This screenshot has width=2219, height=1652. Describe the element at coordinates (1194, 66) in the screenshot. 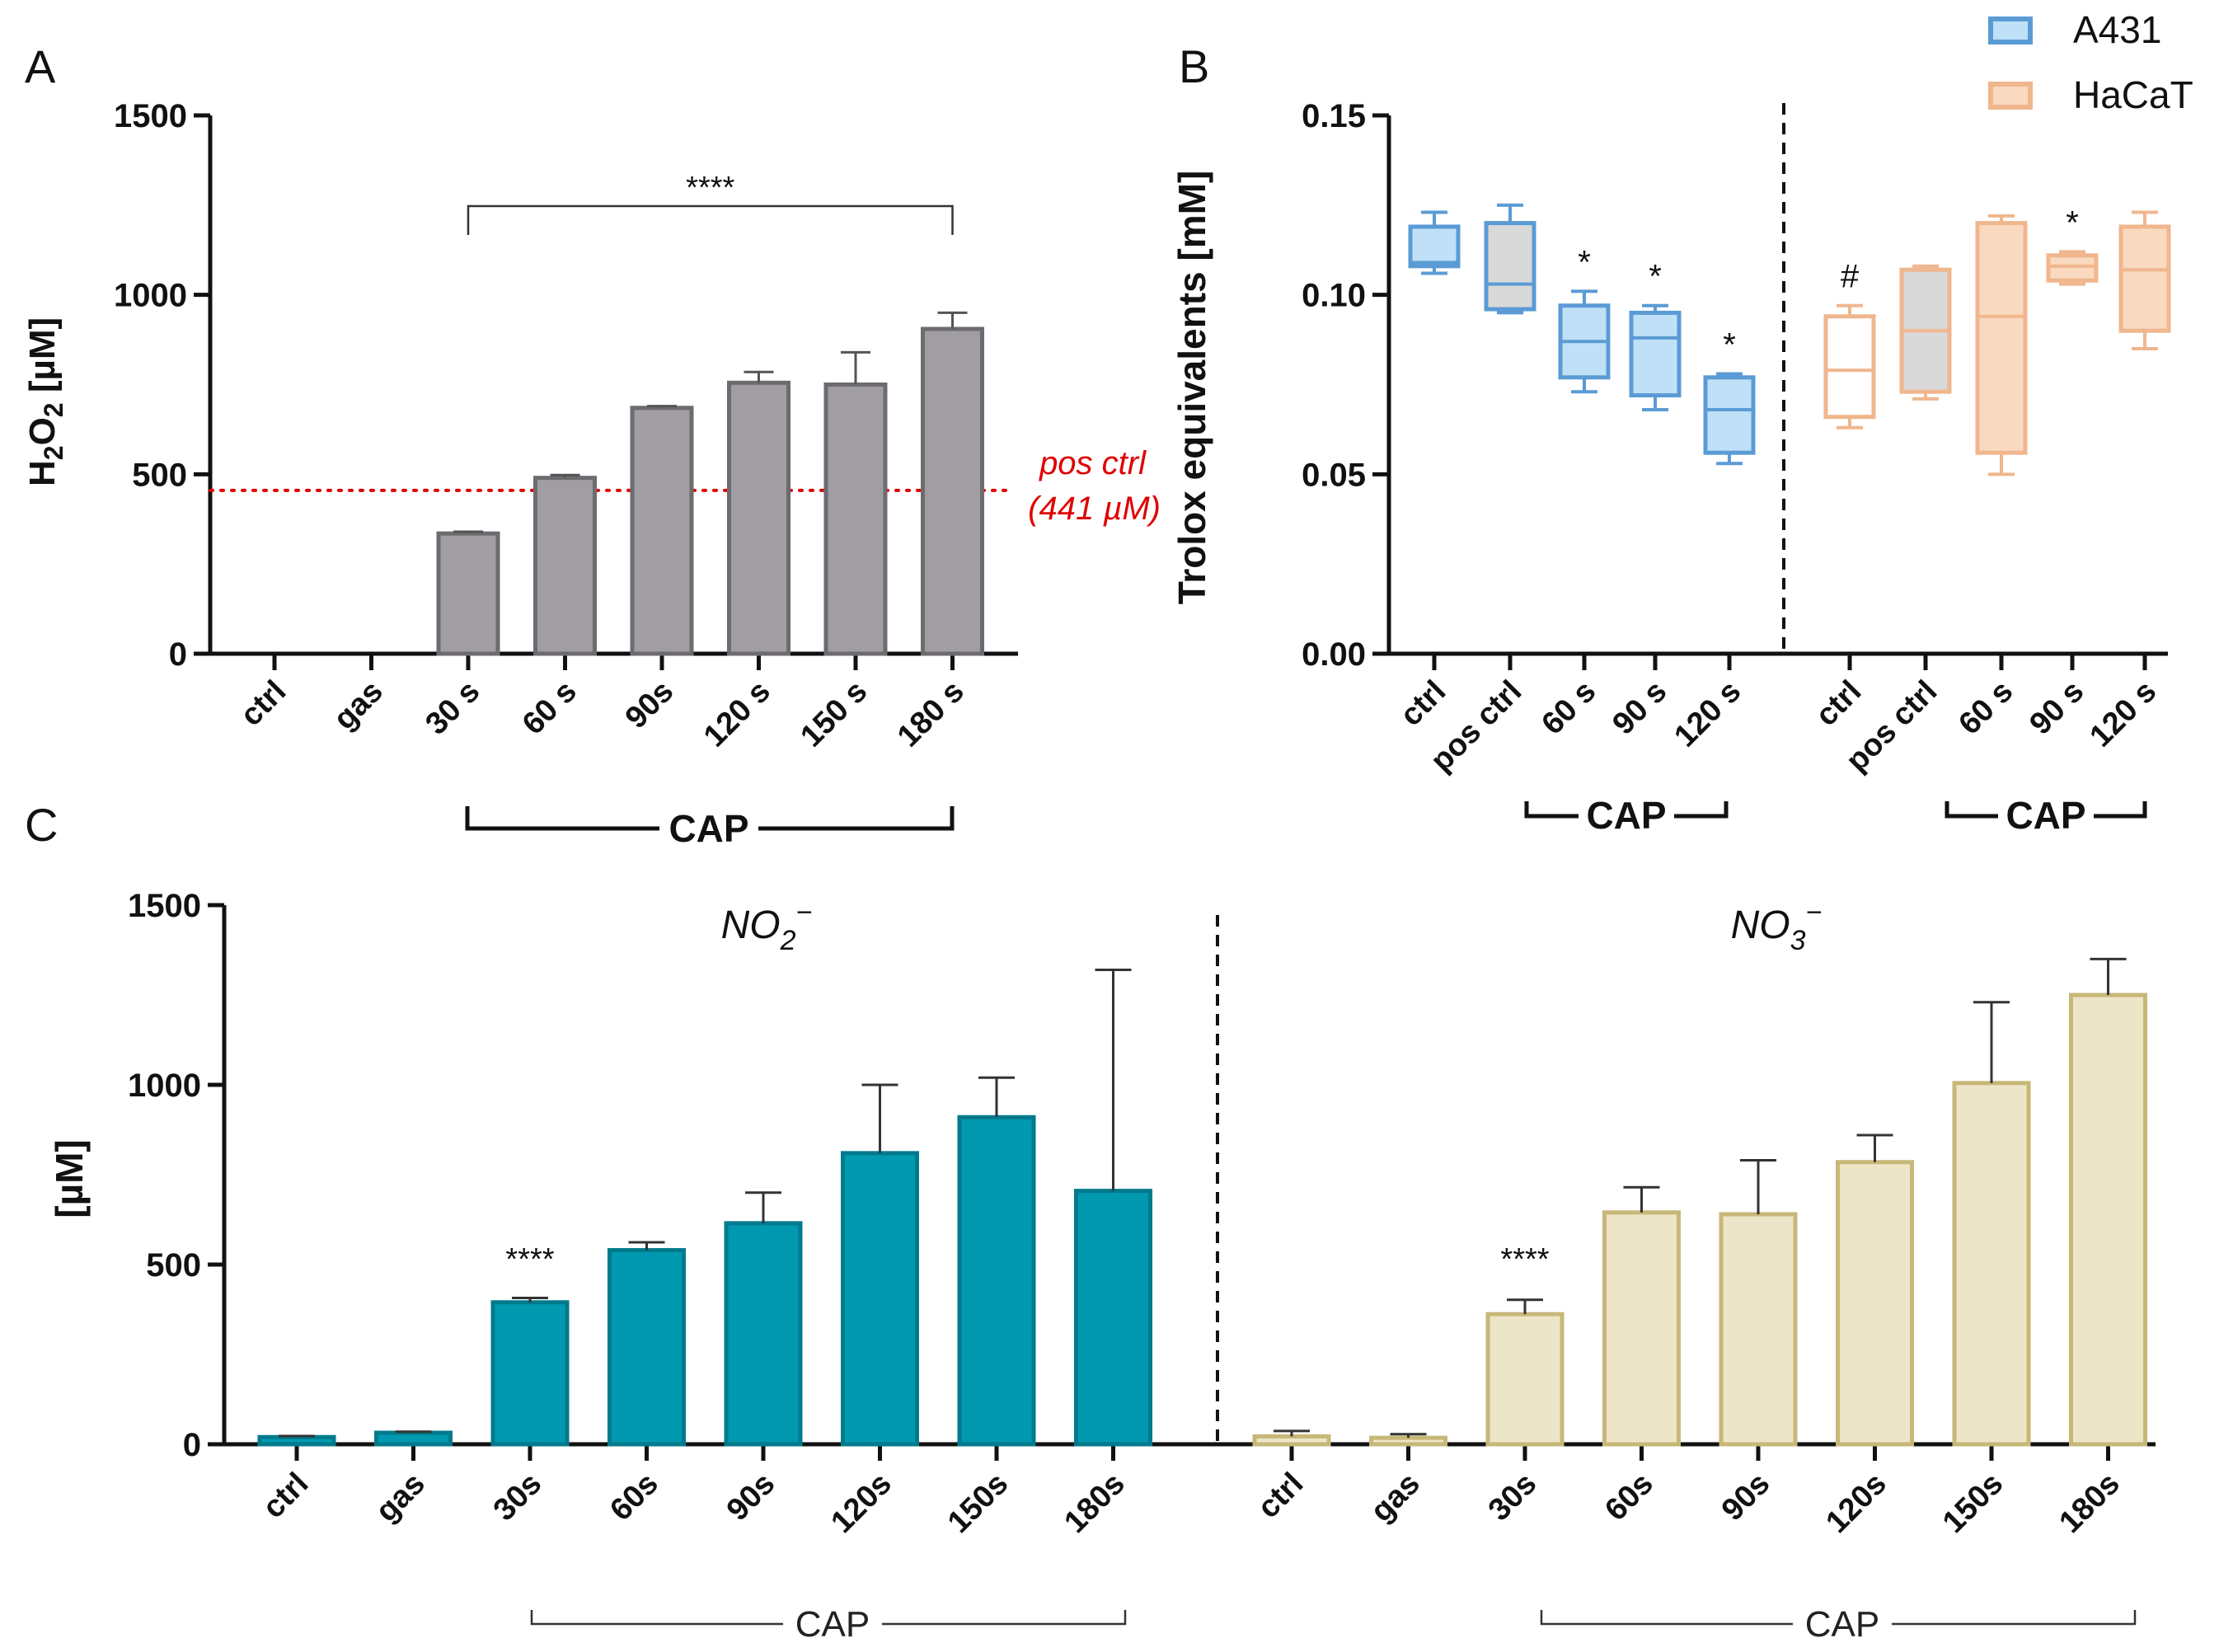

I see `panel-label-b: B` at that location.